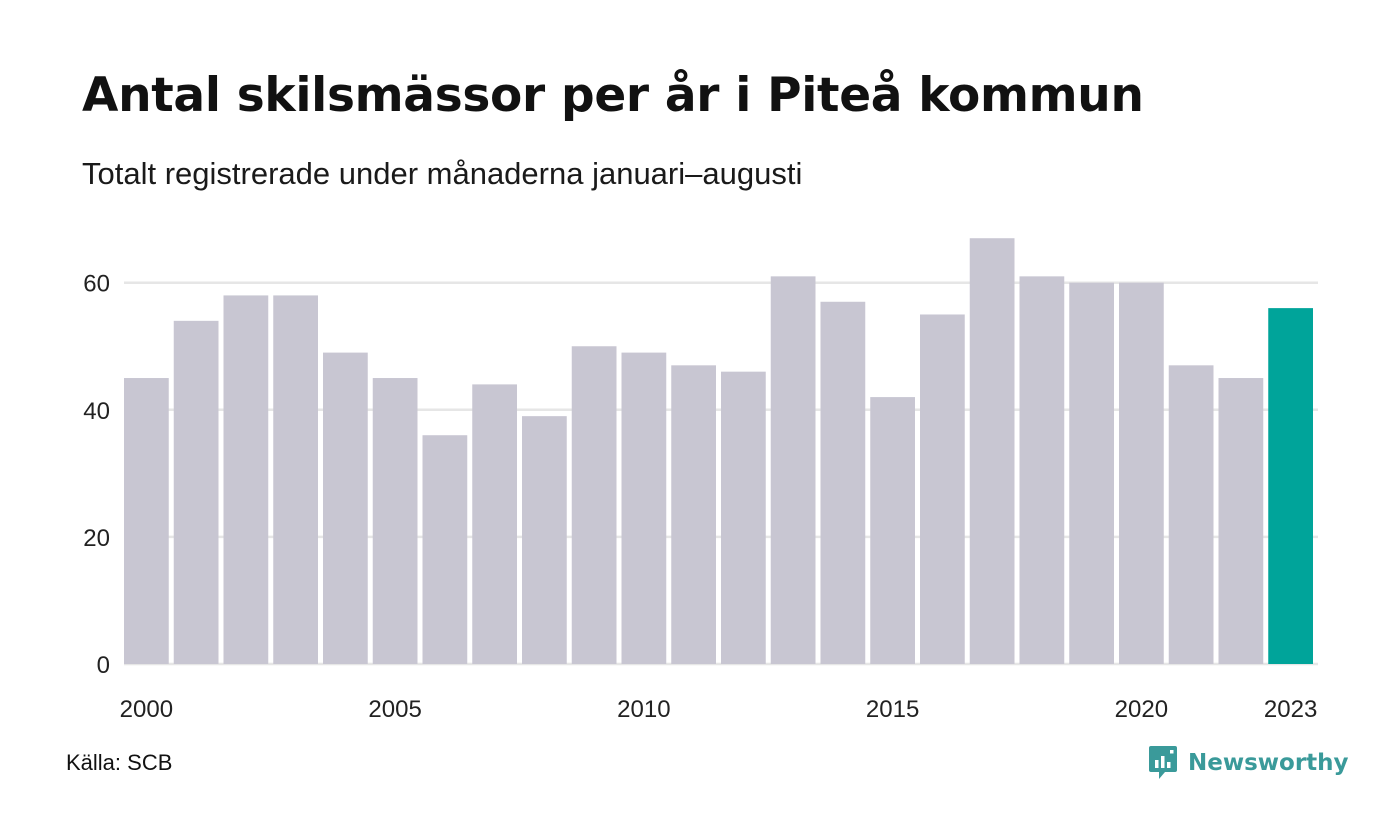  What do you see at coordinates (1141, 709) in the screenshot?
I see `x-tick-label: 2020` at bounding box center [1141, 709].